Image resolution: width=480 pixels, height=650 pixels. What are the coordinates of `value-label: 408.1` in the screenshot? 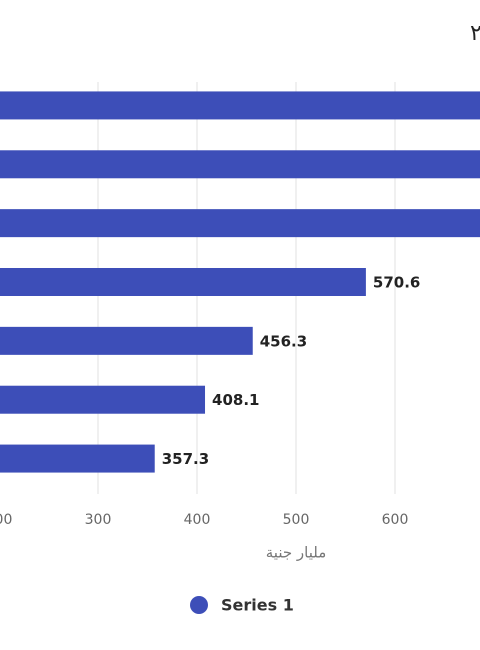 It's located at (235, 400).